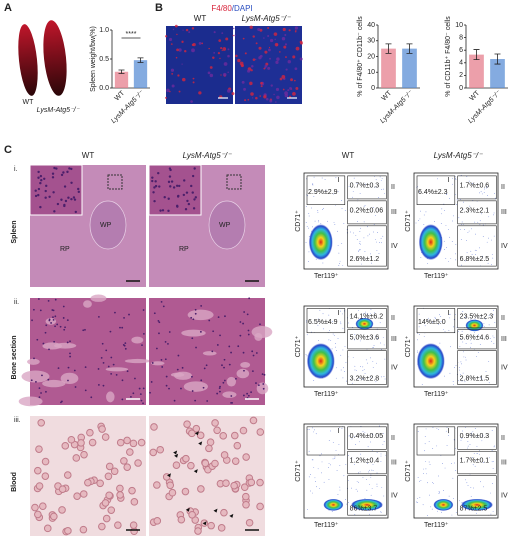 This screenshot has width=520, height=540. What do you see at coordinates (365, 185) in the screenshot?
I see `quadrant-percent: 0.7%±0.3` at bounding box center [365, 185].